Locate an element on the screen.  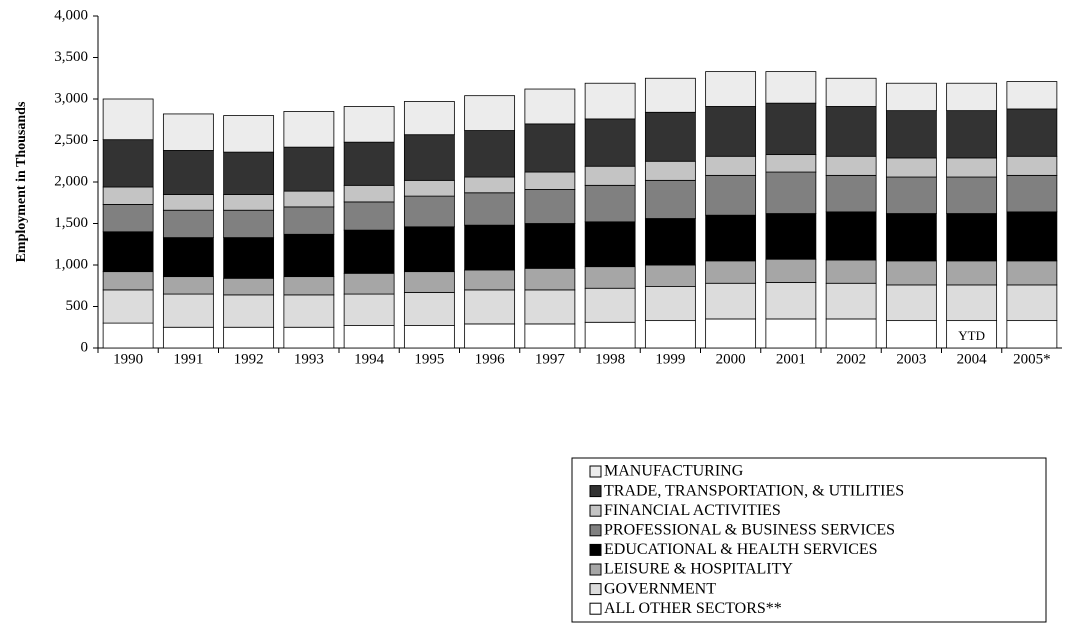
x-tick-label: 1990 is located at coordinates (128, 359).